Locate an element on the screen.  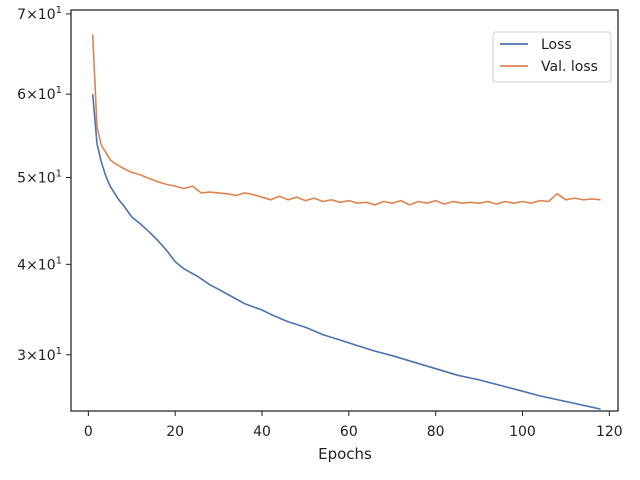
legend-label-loss: Loss is located at coordinates (556, 45).